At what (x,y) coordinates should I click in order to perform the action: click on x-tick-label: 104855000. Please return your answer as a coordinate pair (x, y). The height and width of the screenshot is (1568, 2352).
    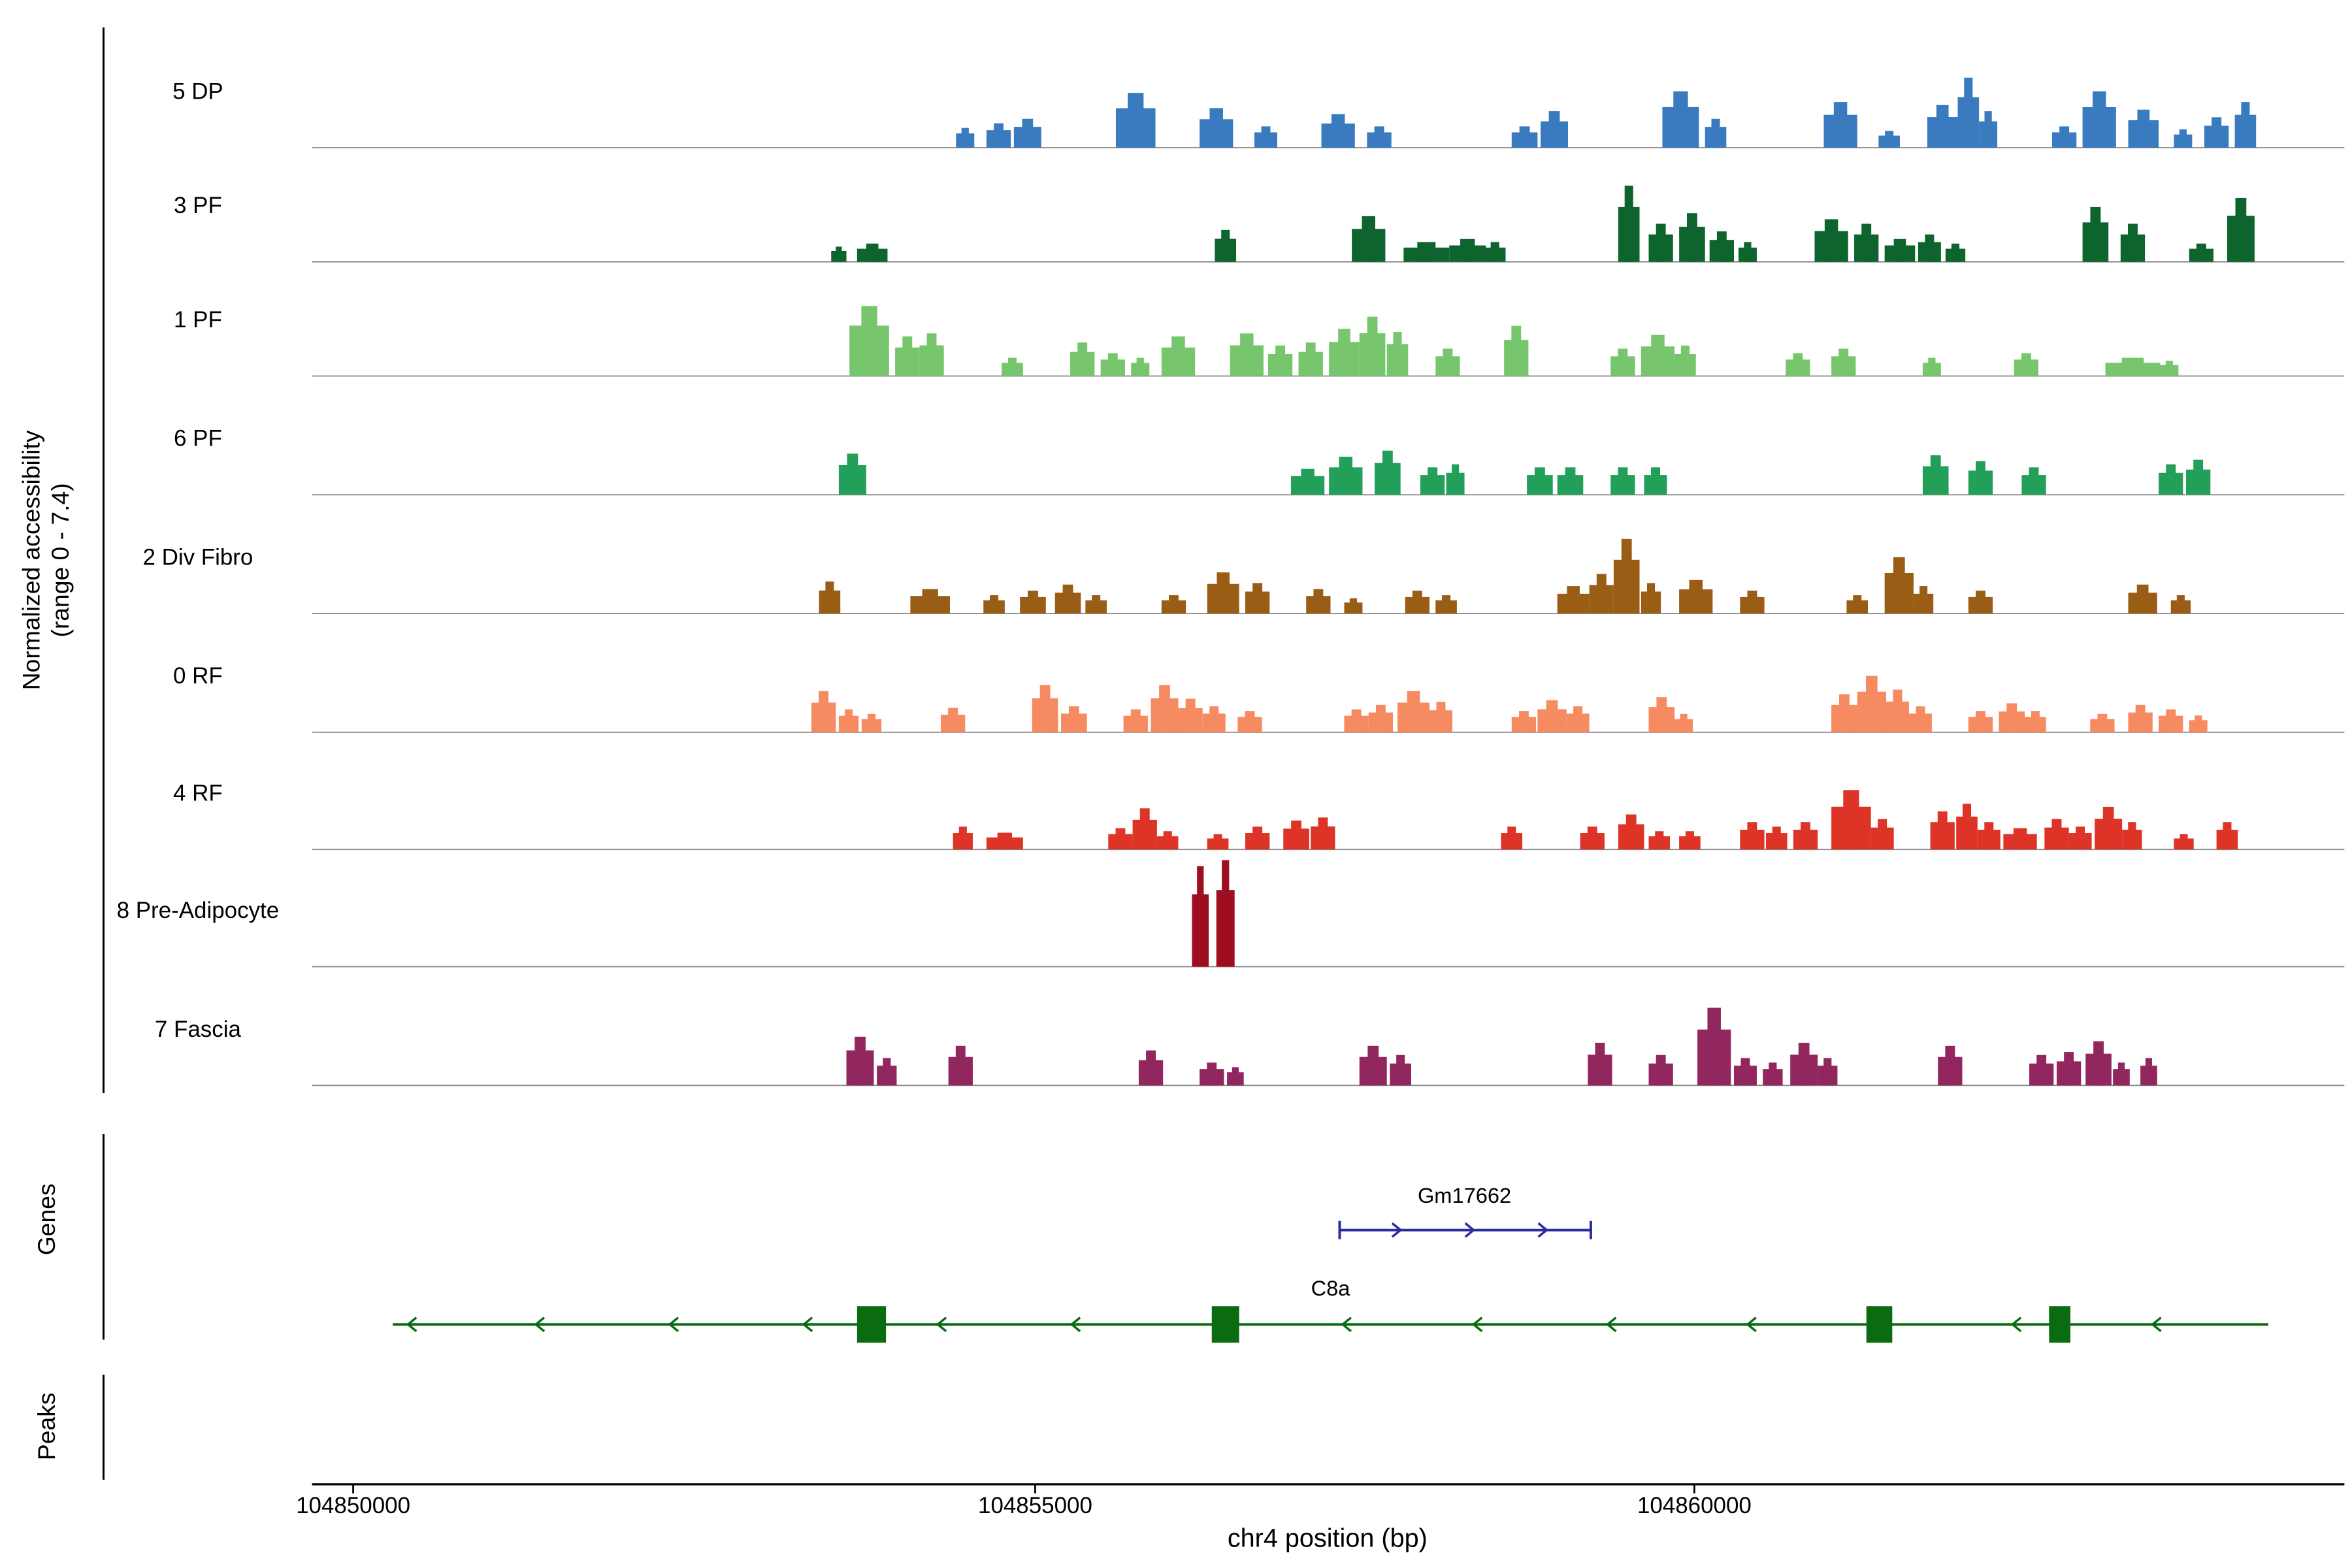
    Looking at the image, I should click on (1035, 1505).